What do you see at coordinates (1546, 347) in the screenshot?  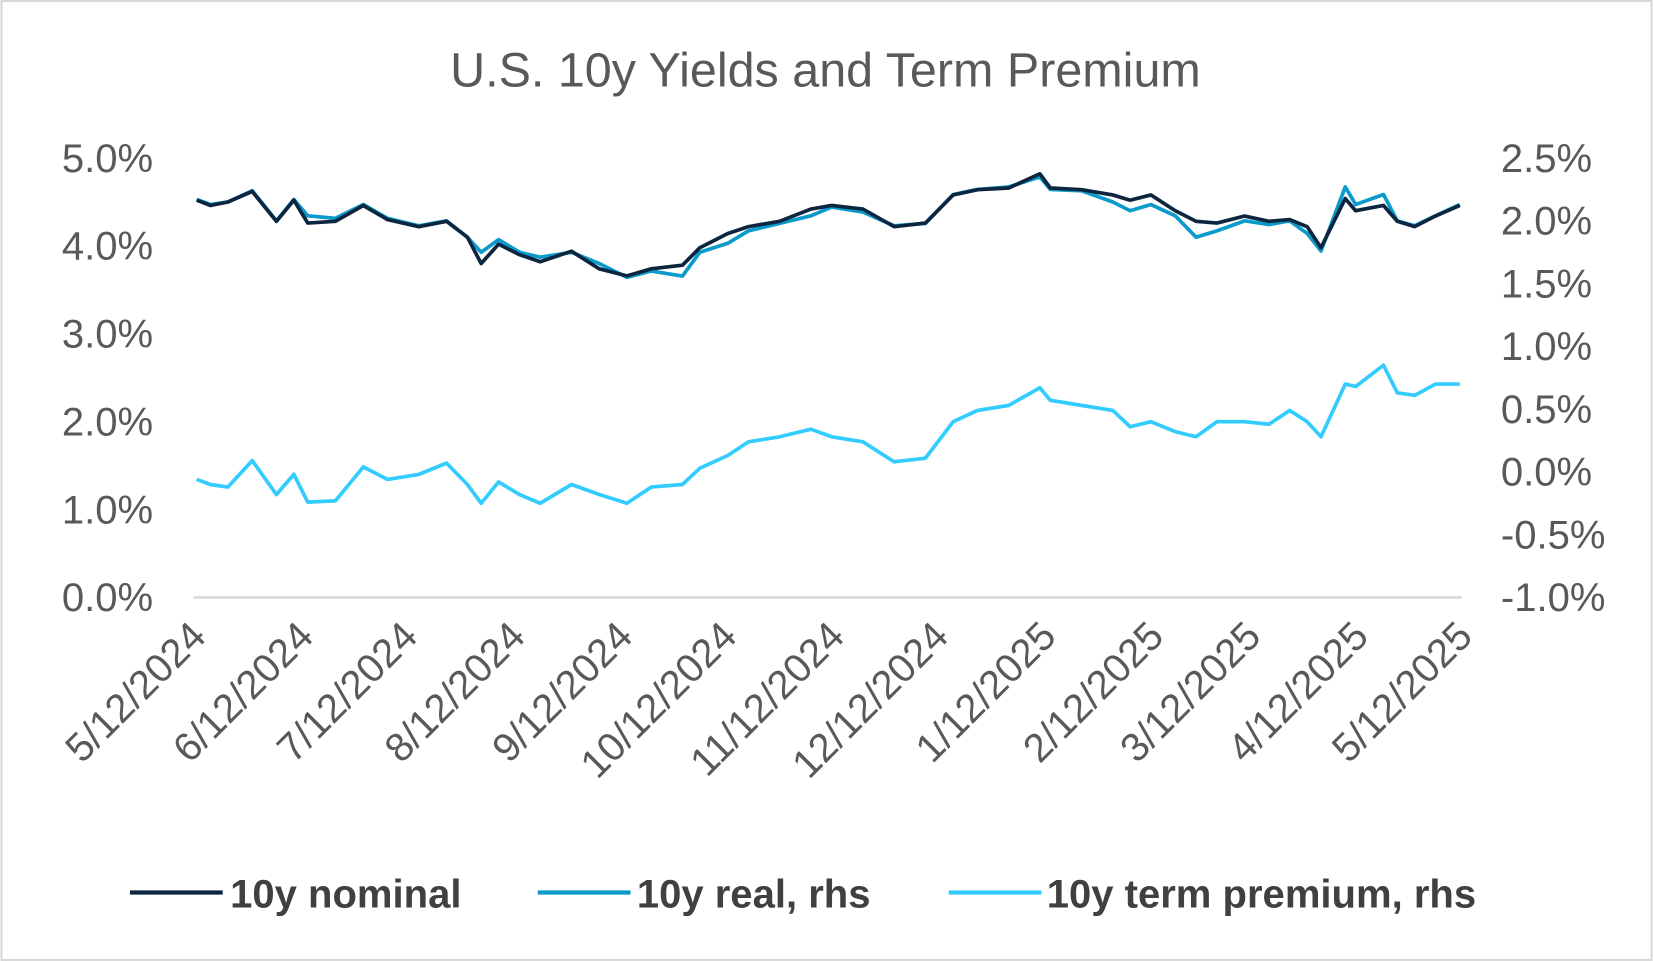 I see `right-y-tick-label: 1.0%` at bounding box center [1546, 347].